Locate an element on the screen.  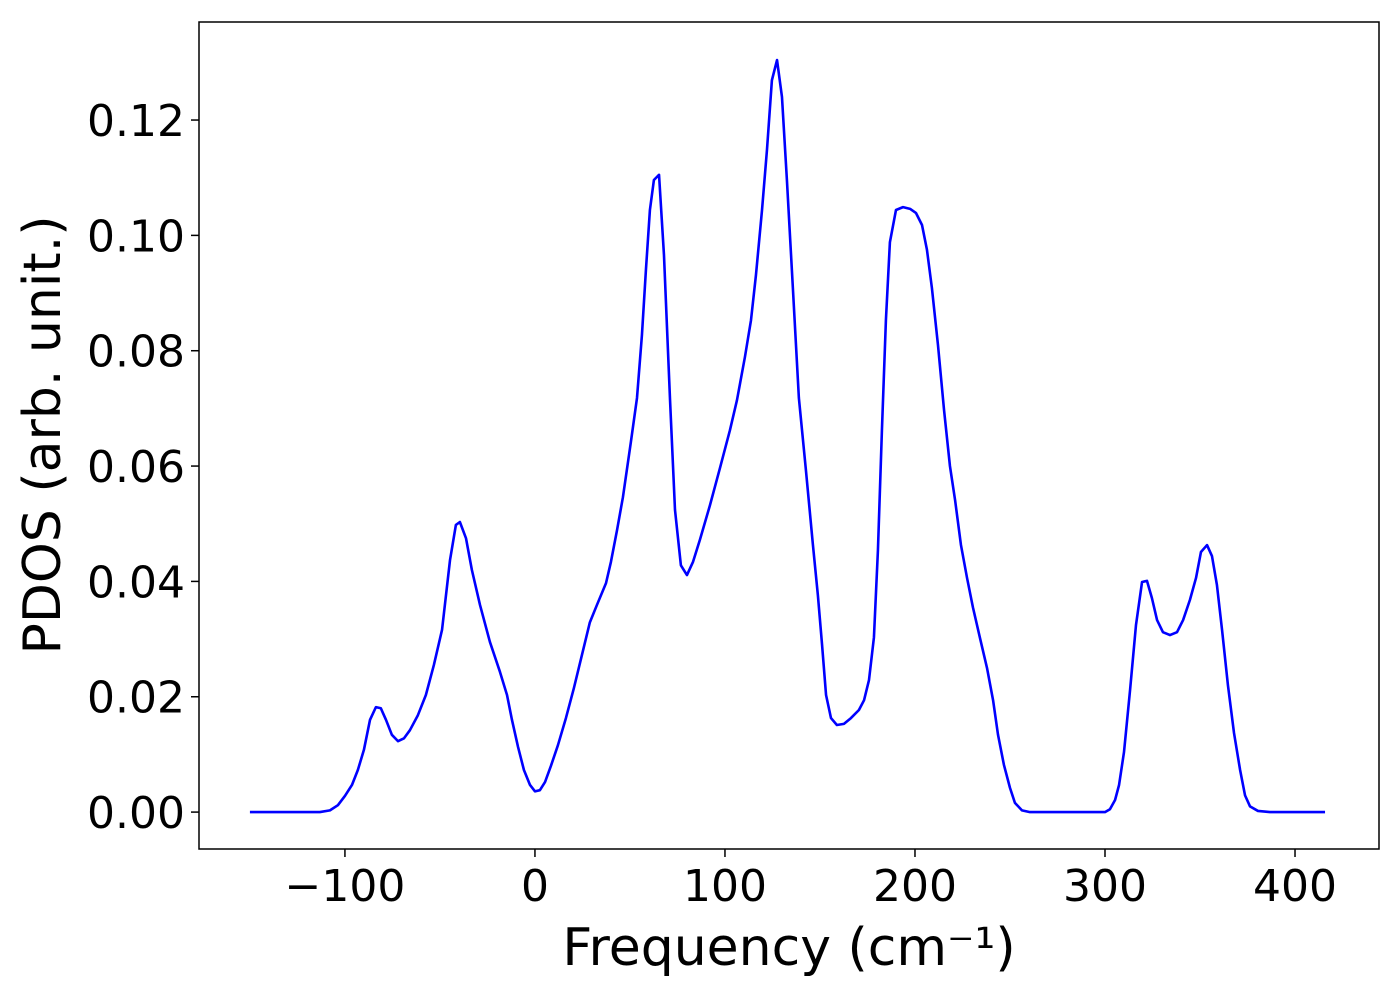
y-tick-label: 0.12 is located at coordinates (136, 121).